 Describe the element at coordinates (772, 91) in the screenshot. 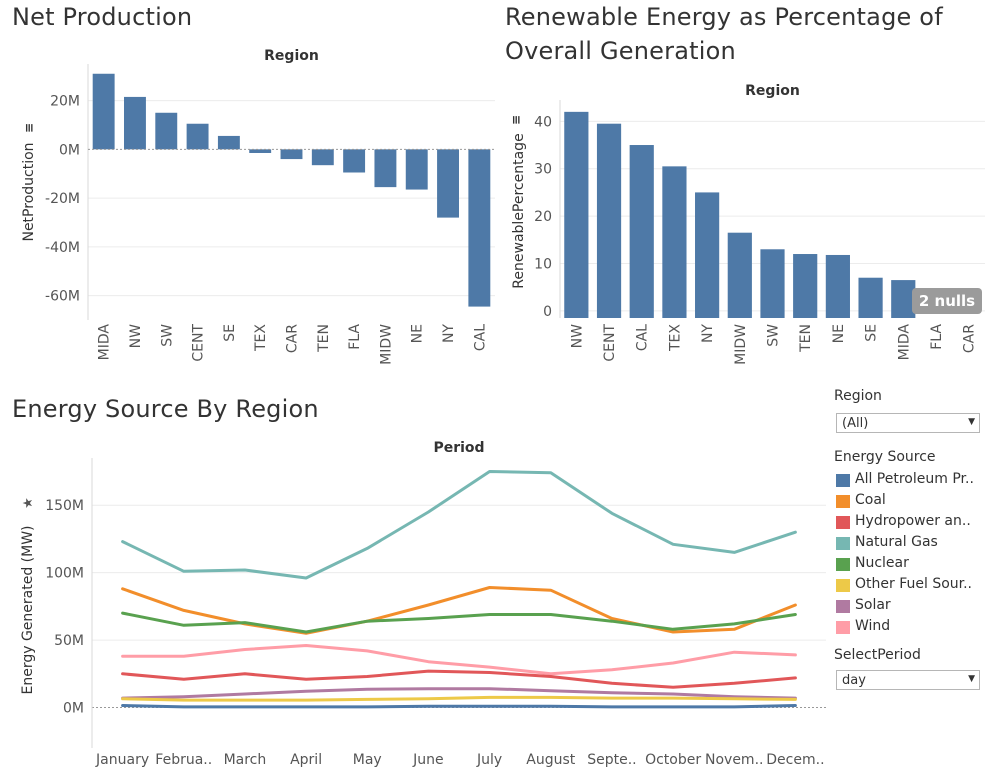

I see `renewable-header: Region` at that location.